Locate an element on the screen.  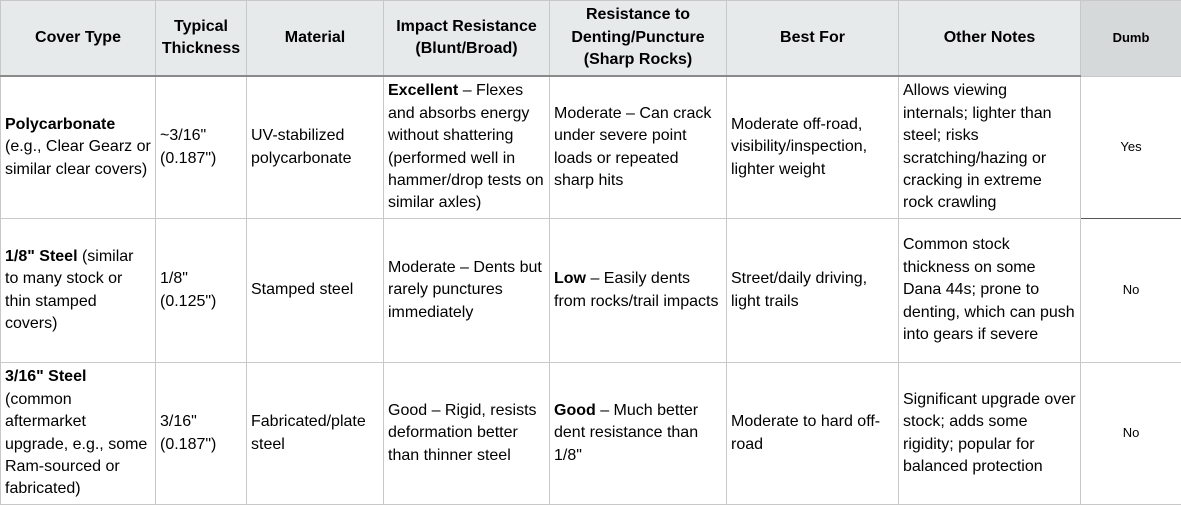
denting-detail: – Much better dent resistance than 1/8" is located at coordinates (626, 432).